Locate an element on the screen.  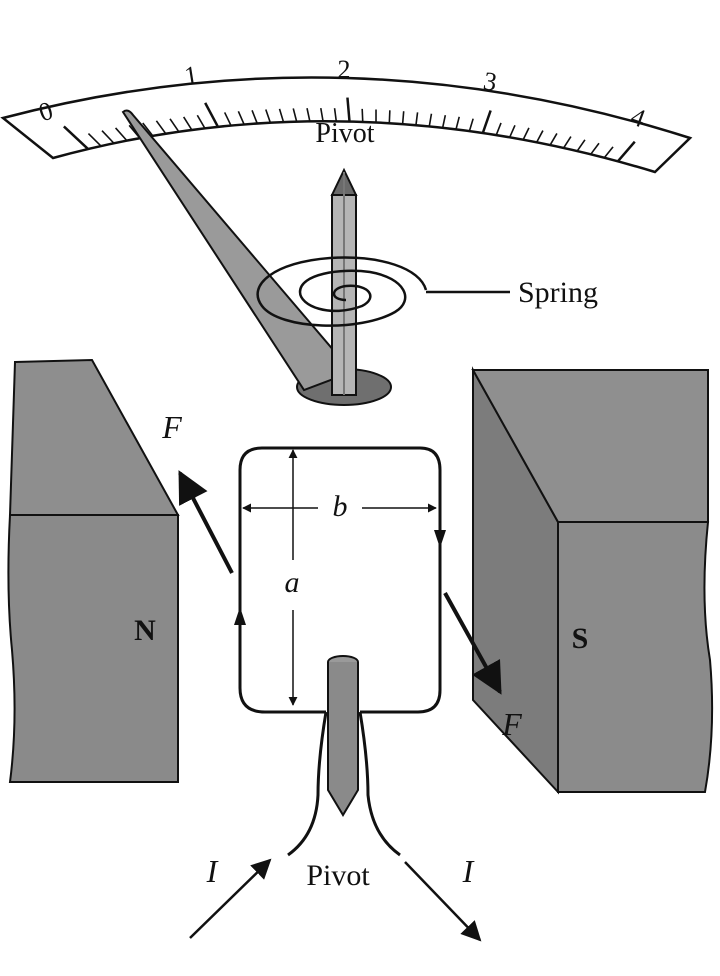
spring-label: Spring is located at coordinates (558, 292).